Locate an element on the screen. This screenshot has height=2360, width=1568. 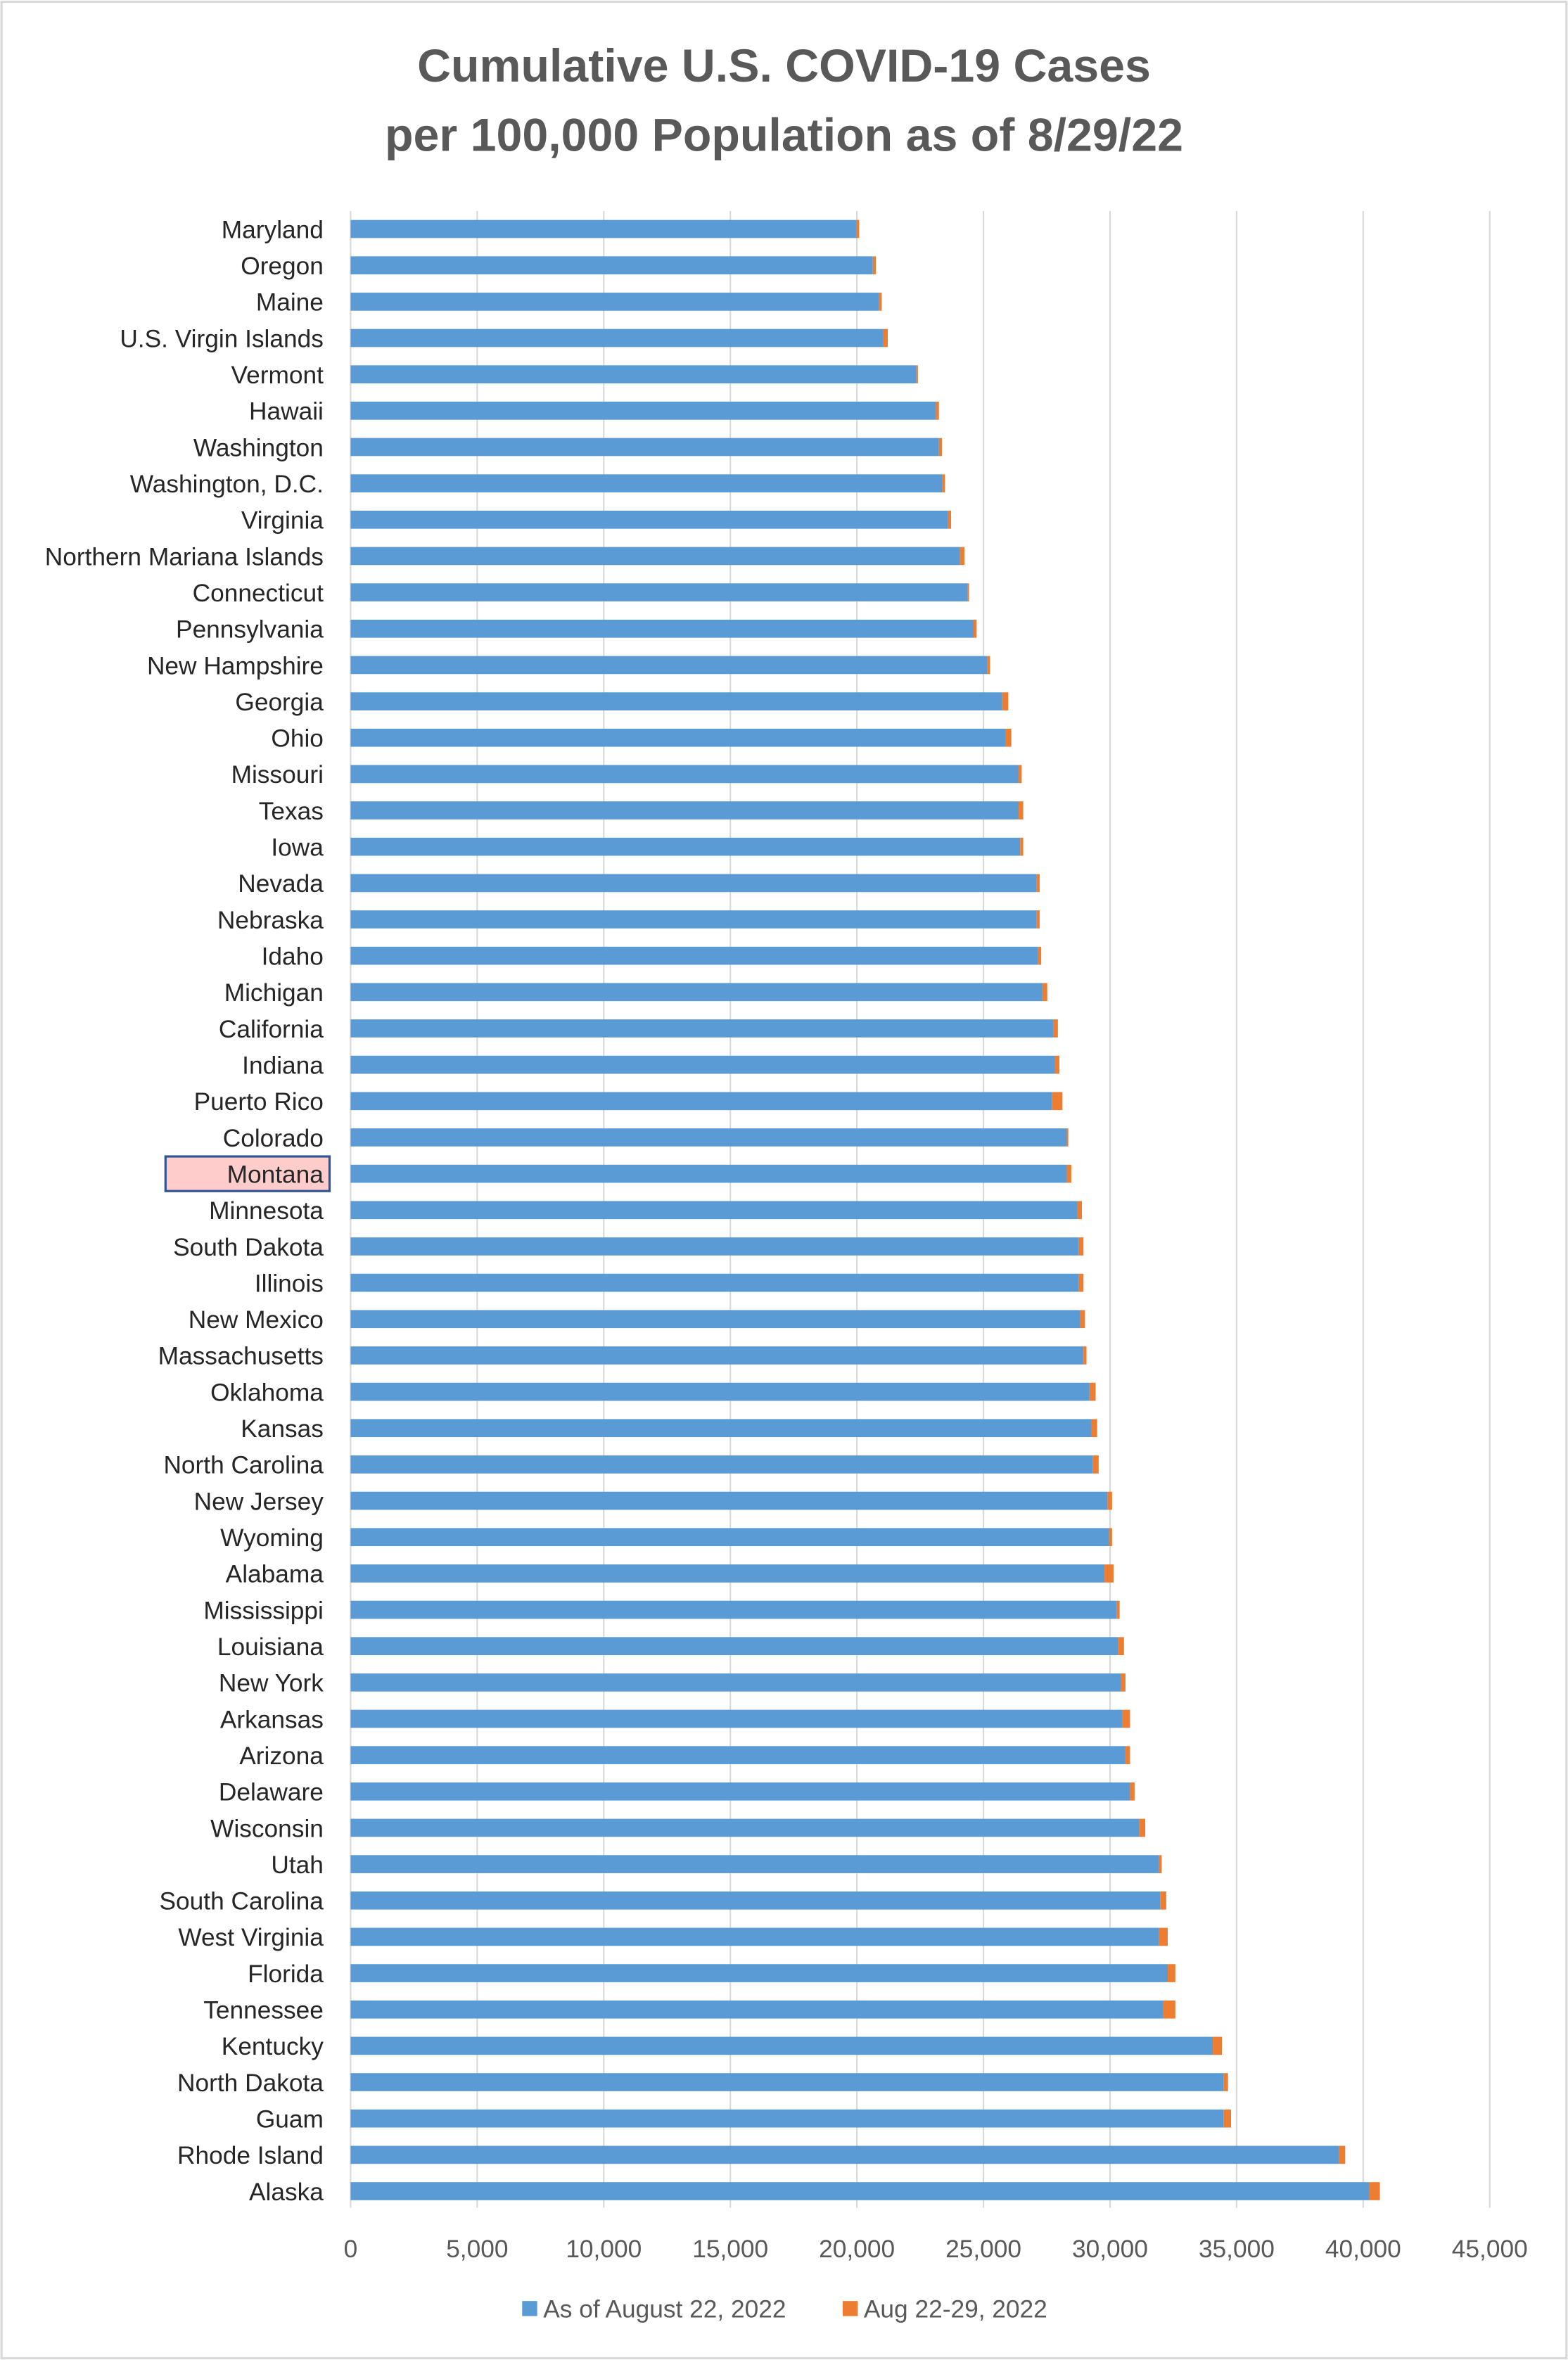
category-label: New Hampshire is located at coordinates (235, 666).